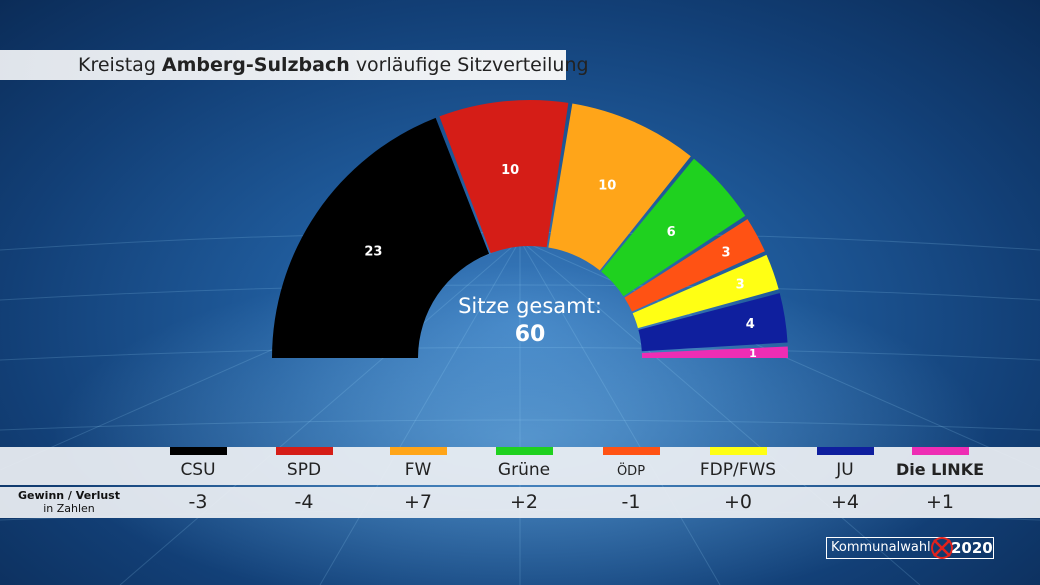 The height and width of the screenshot is (585, 1040). I want to click on seat-label-ödp: 3, so click(725, 253).